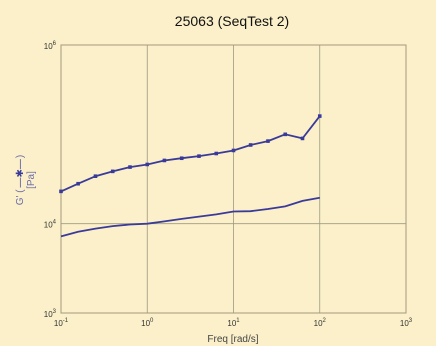 The width and height of the screenshot is (436, 346). I want to click on x-tick-label-2: 10¹, so click(233, 323).